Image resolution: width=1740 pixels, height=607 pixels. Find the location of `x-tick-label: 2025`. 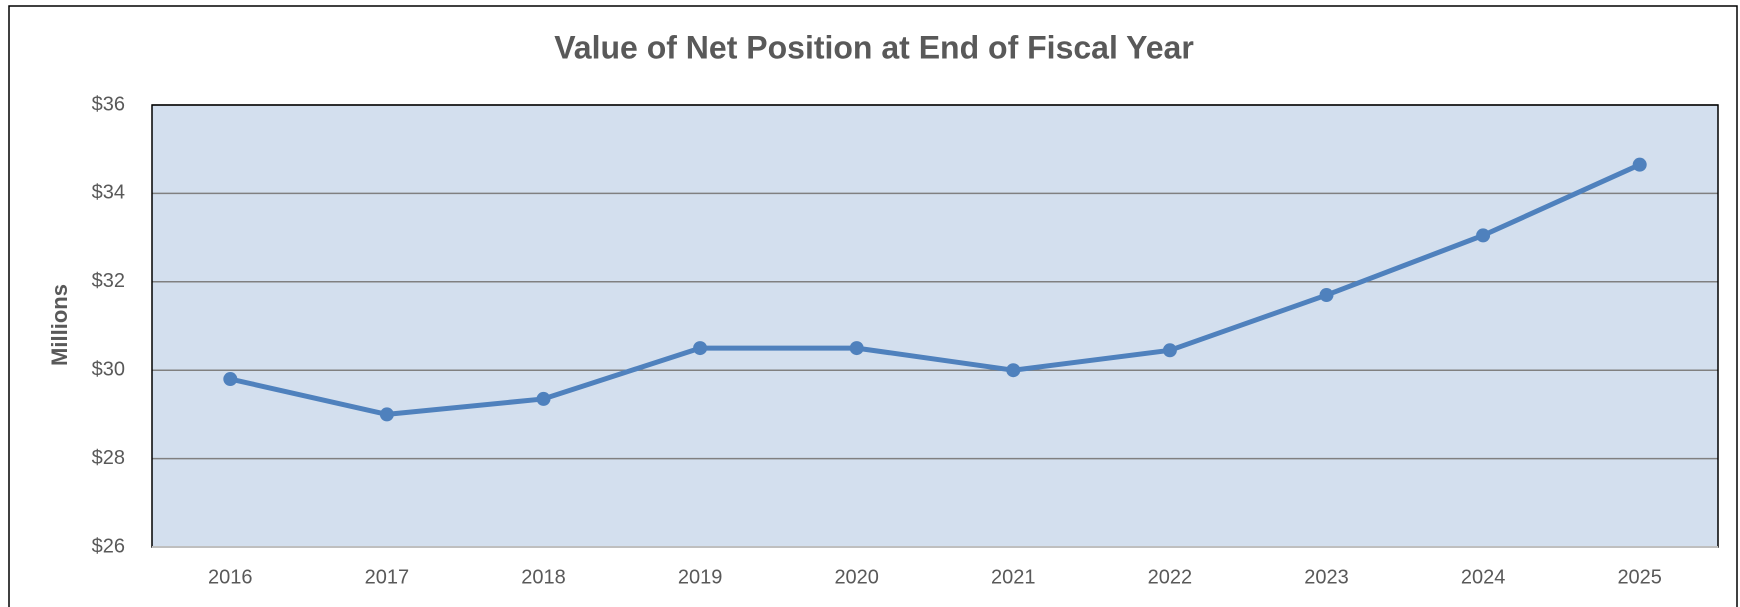

x-tick-label: 2025 is located at coordinates (1639, 577).